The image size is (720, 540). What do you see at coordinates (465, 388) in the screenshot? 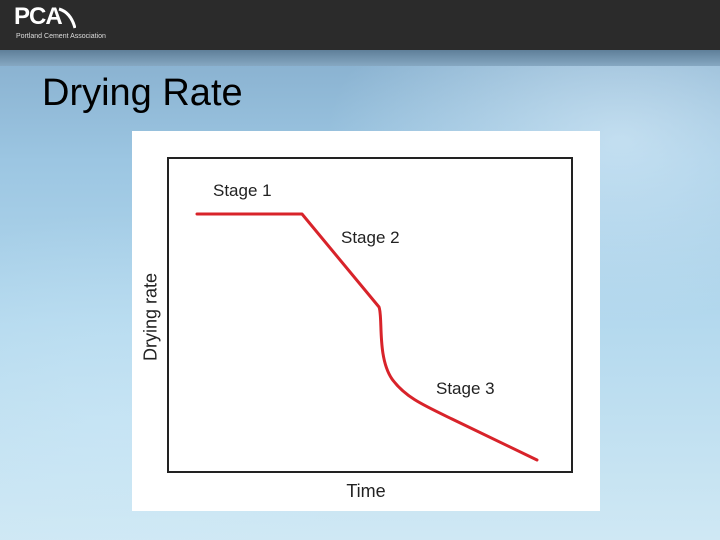
I see `stage-3-label: Stage 3` at bounding box center [465, 388].